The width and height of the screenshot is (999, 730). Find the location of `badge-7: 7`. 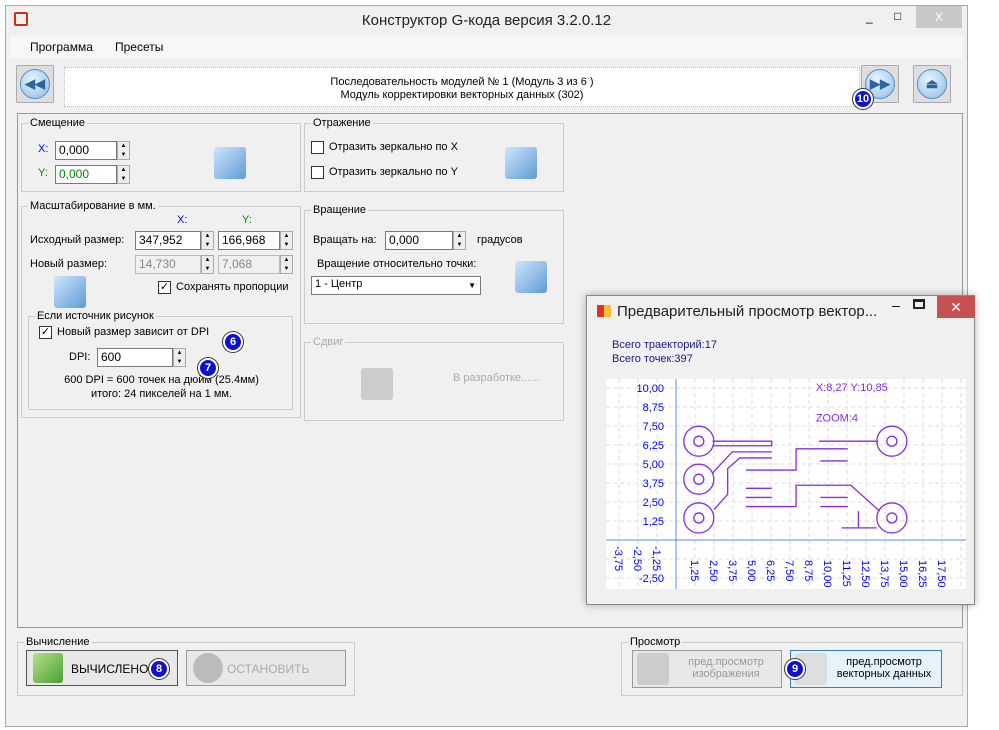

badge-7: 7 is located at coordinates (208, 368).